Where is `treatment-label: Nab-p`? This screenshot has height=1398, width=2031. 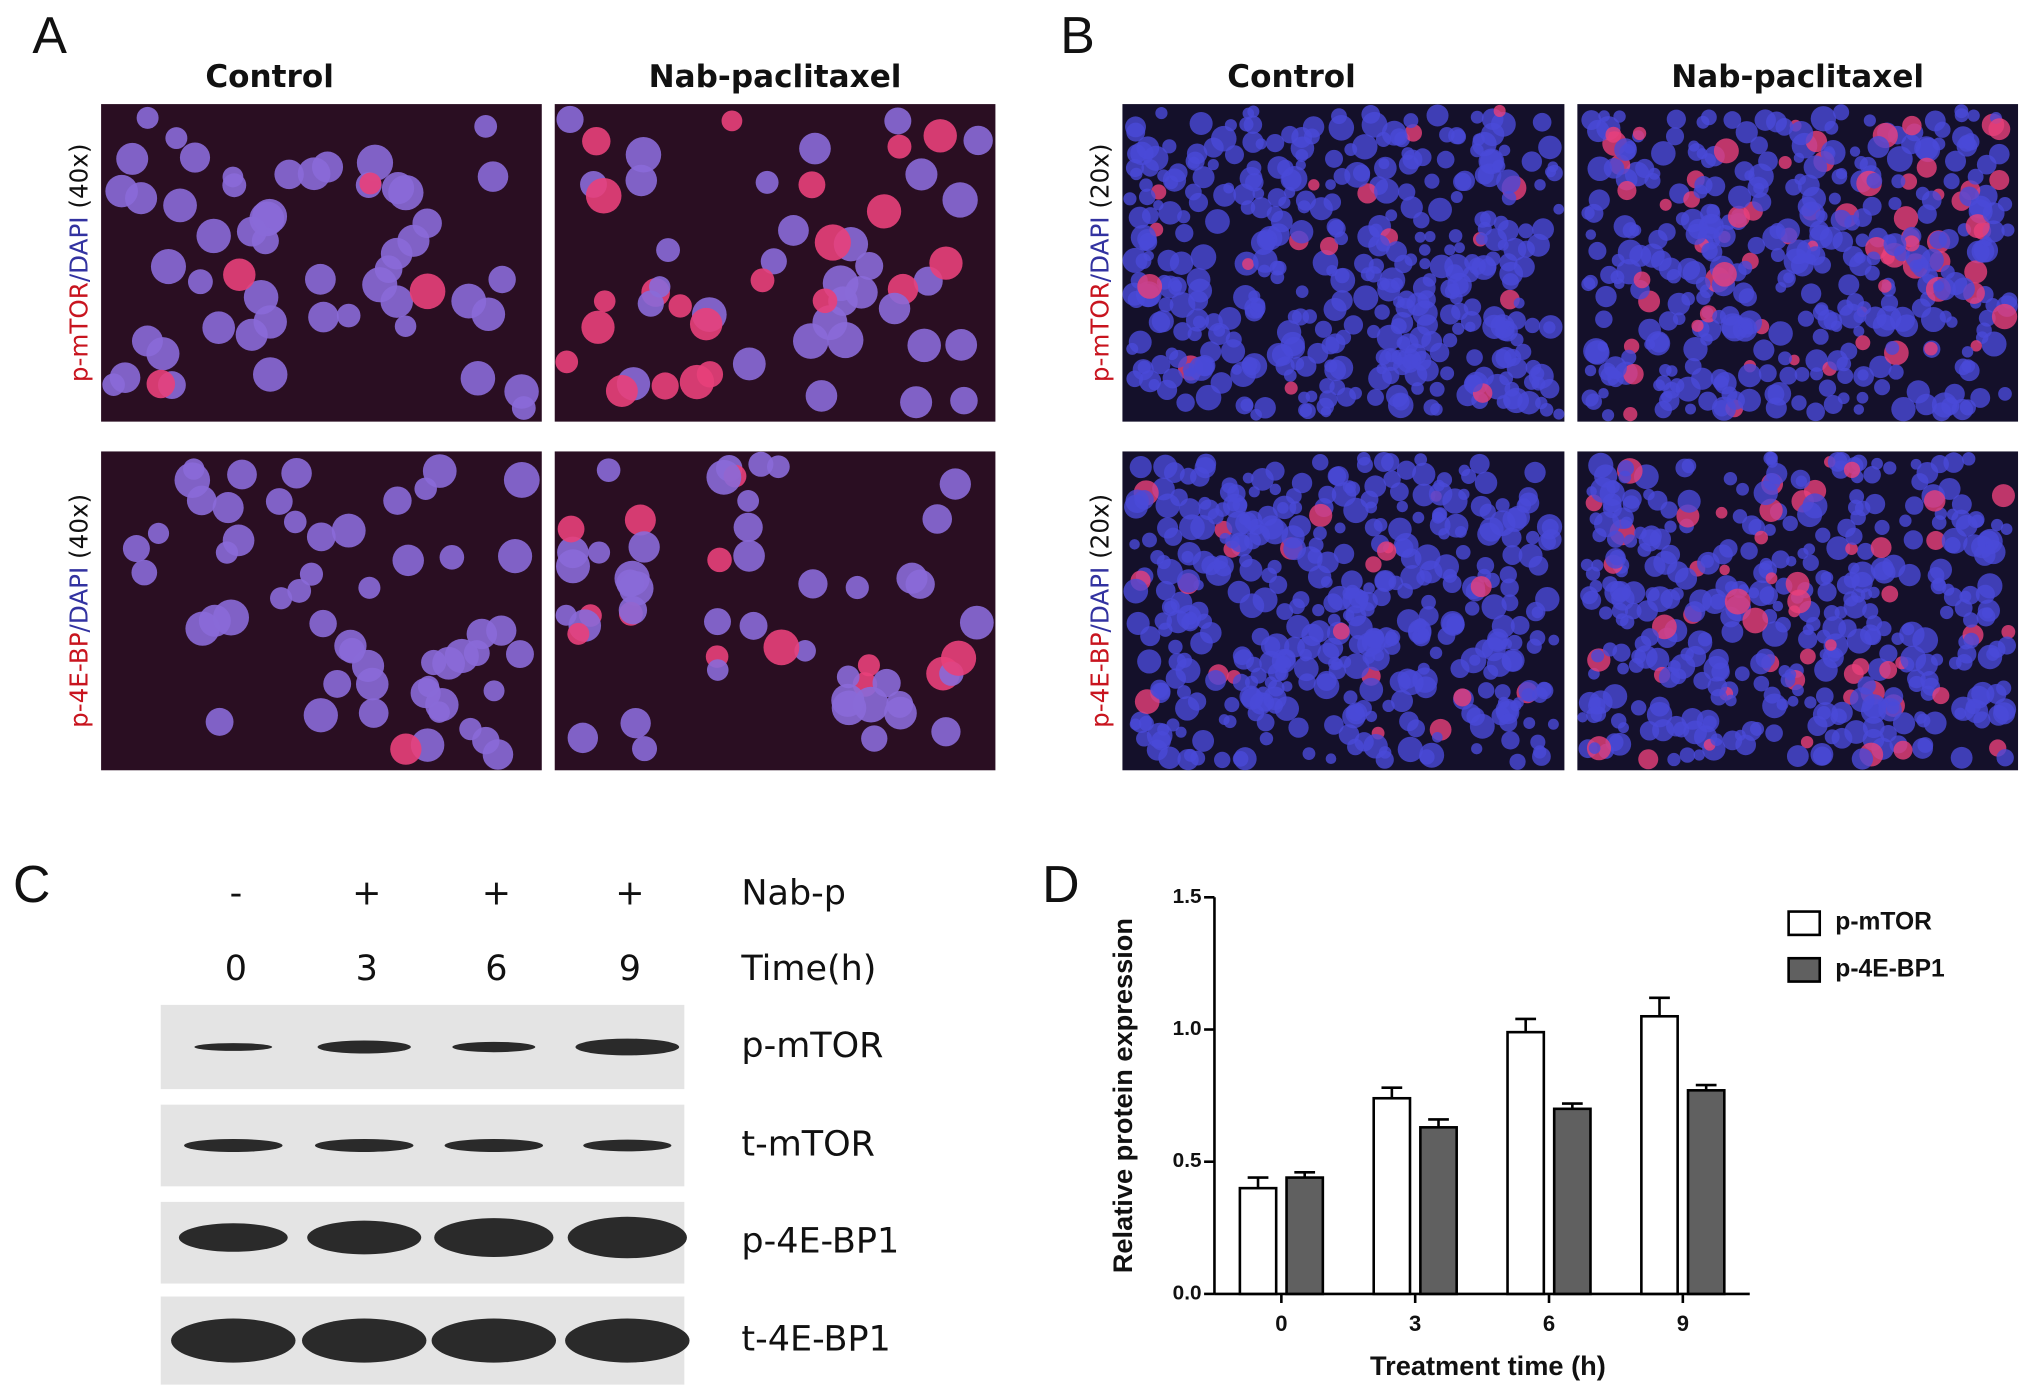 treatment-label: Nab-p is located at coordinates (793, 894).